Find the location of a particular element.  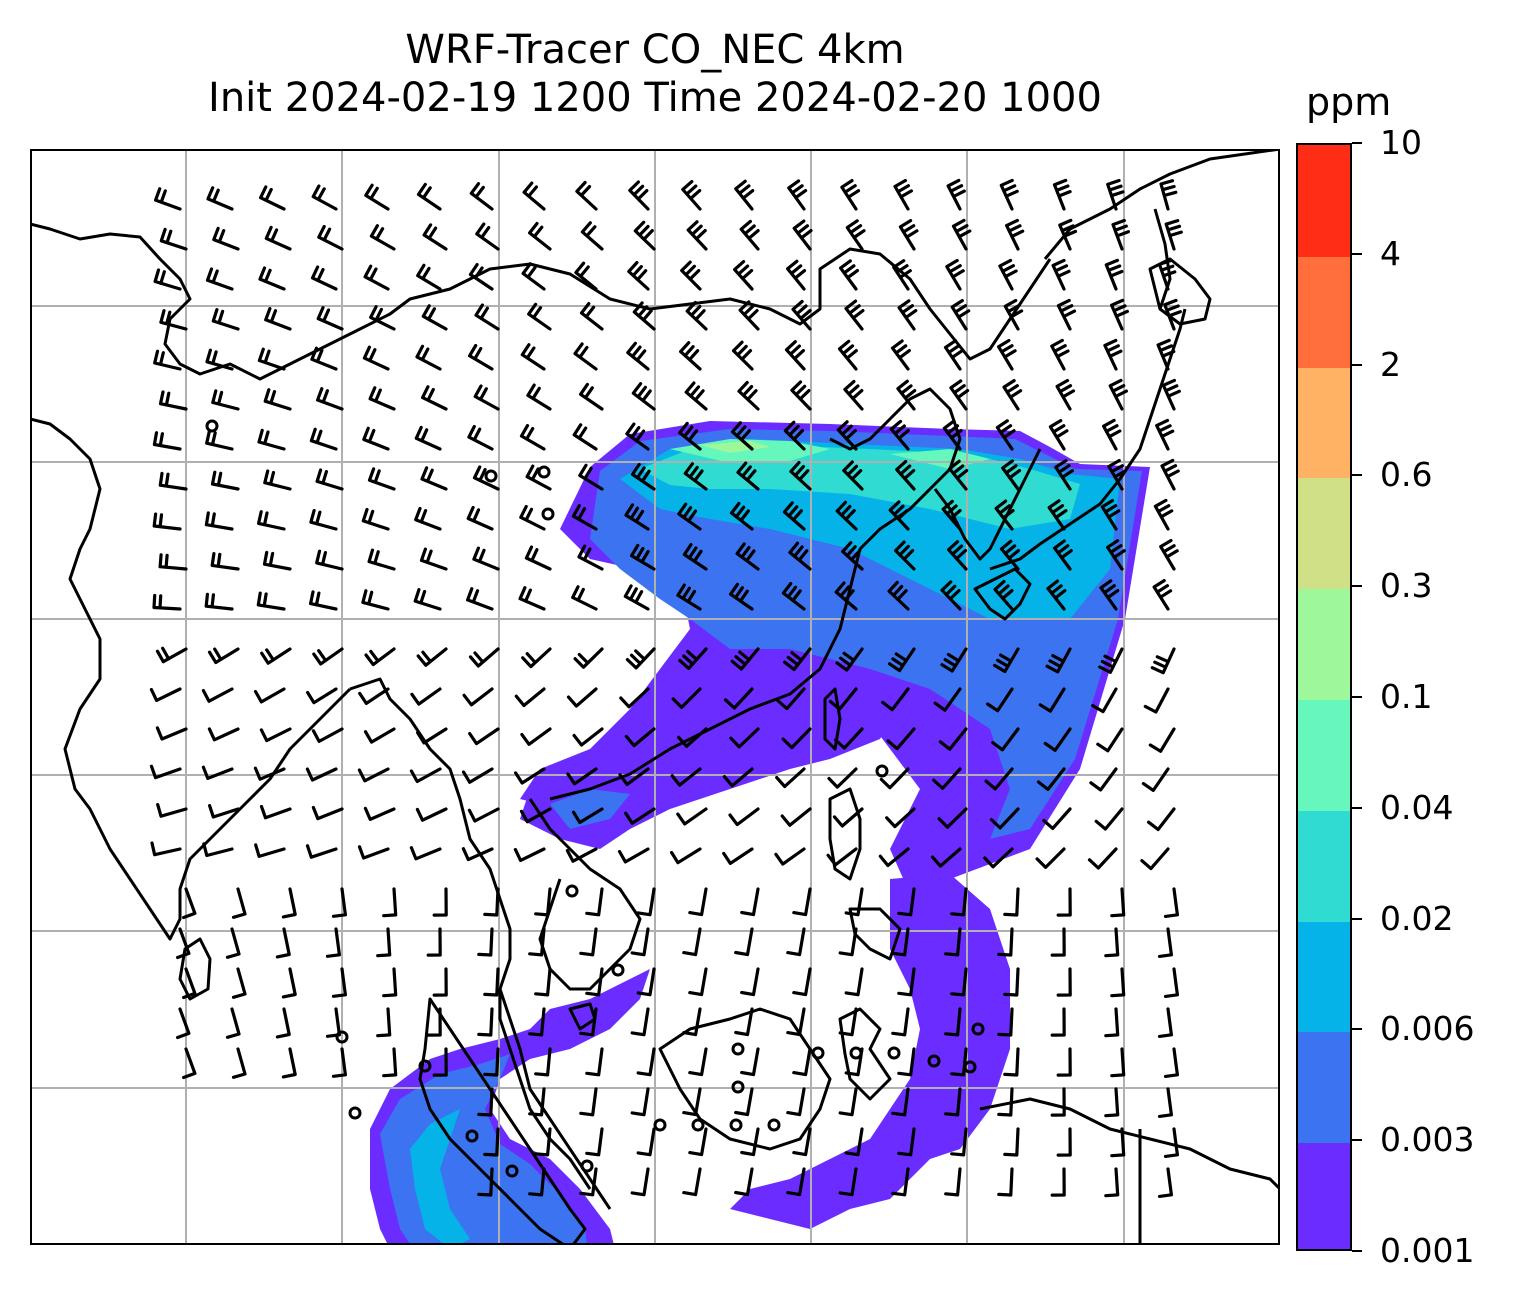

plume-malay-cyan is located at coordinates (440, 1177).